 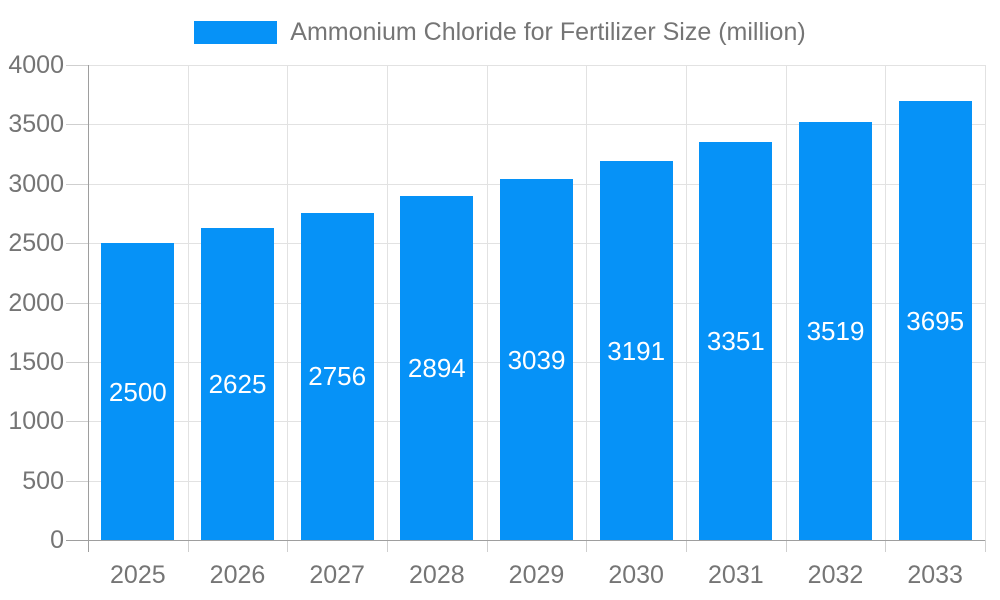 I want to click on x-axis-tick-label: 2030, so click(x=636, y=575).